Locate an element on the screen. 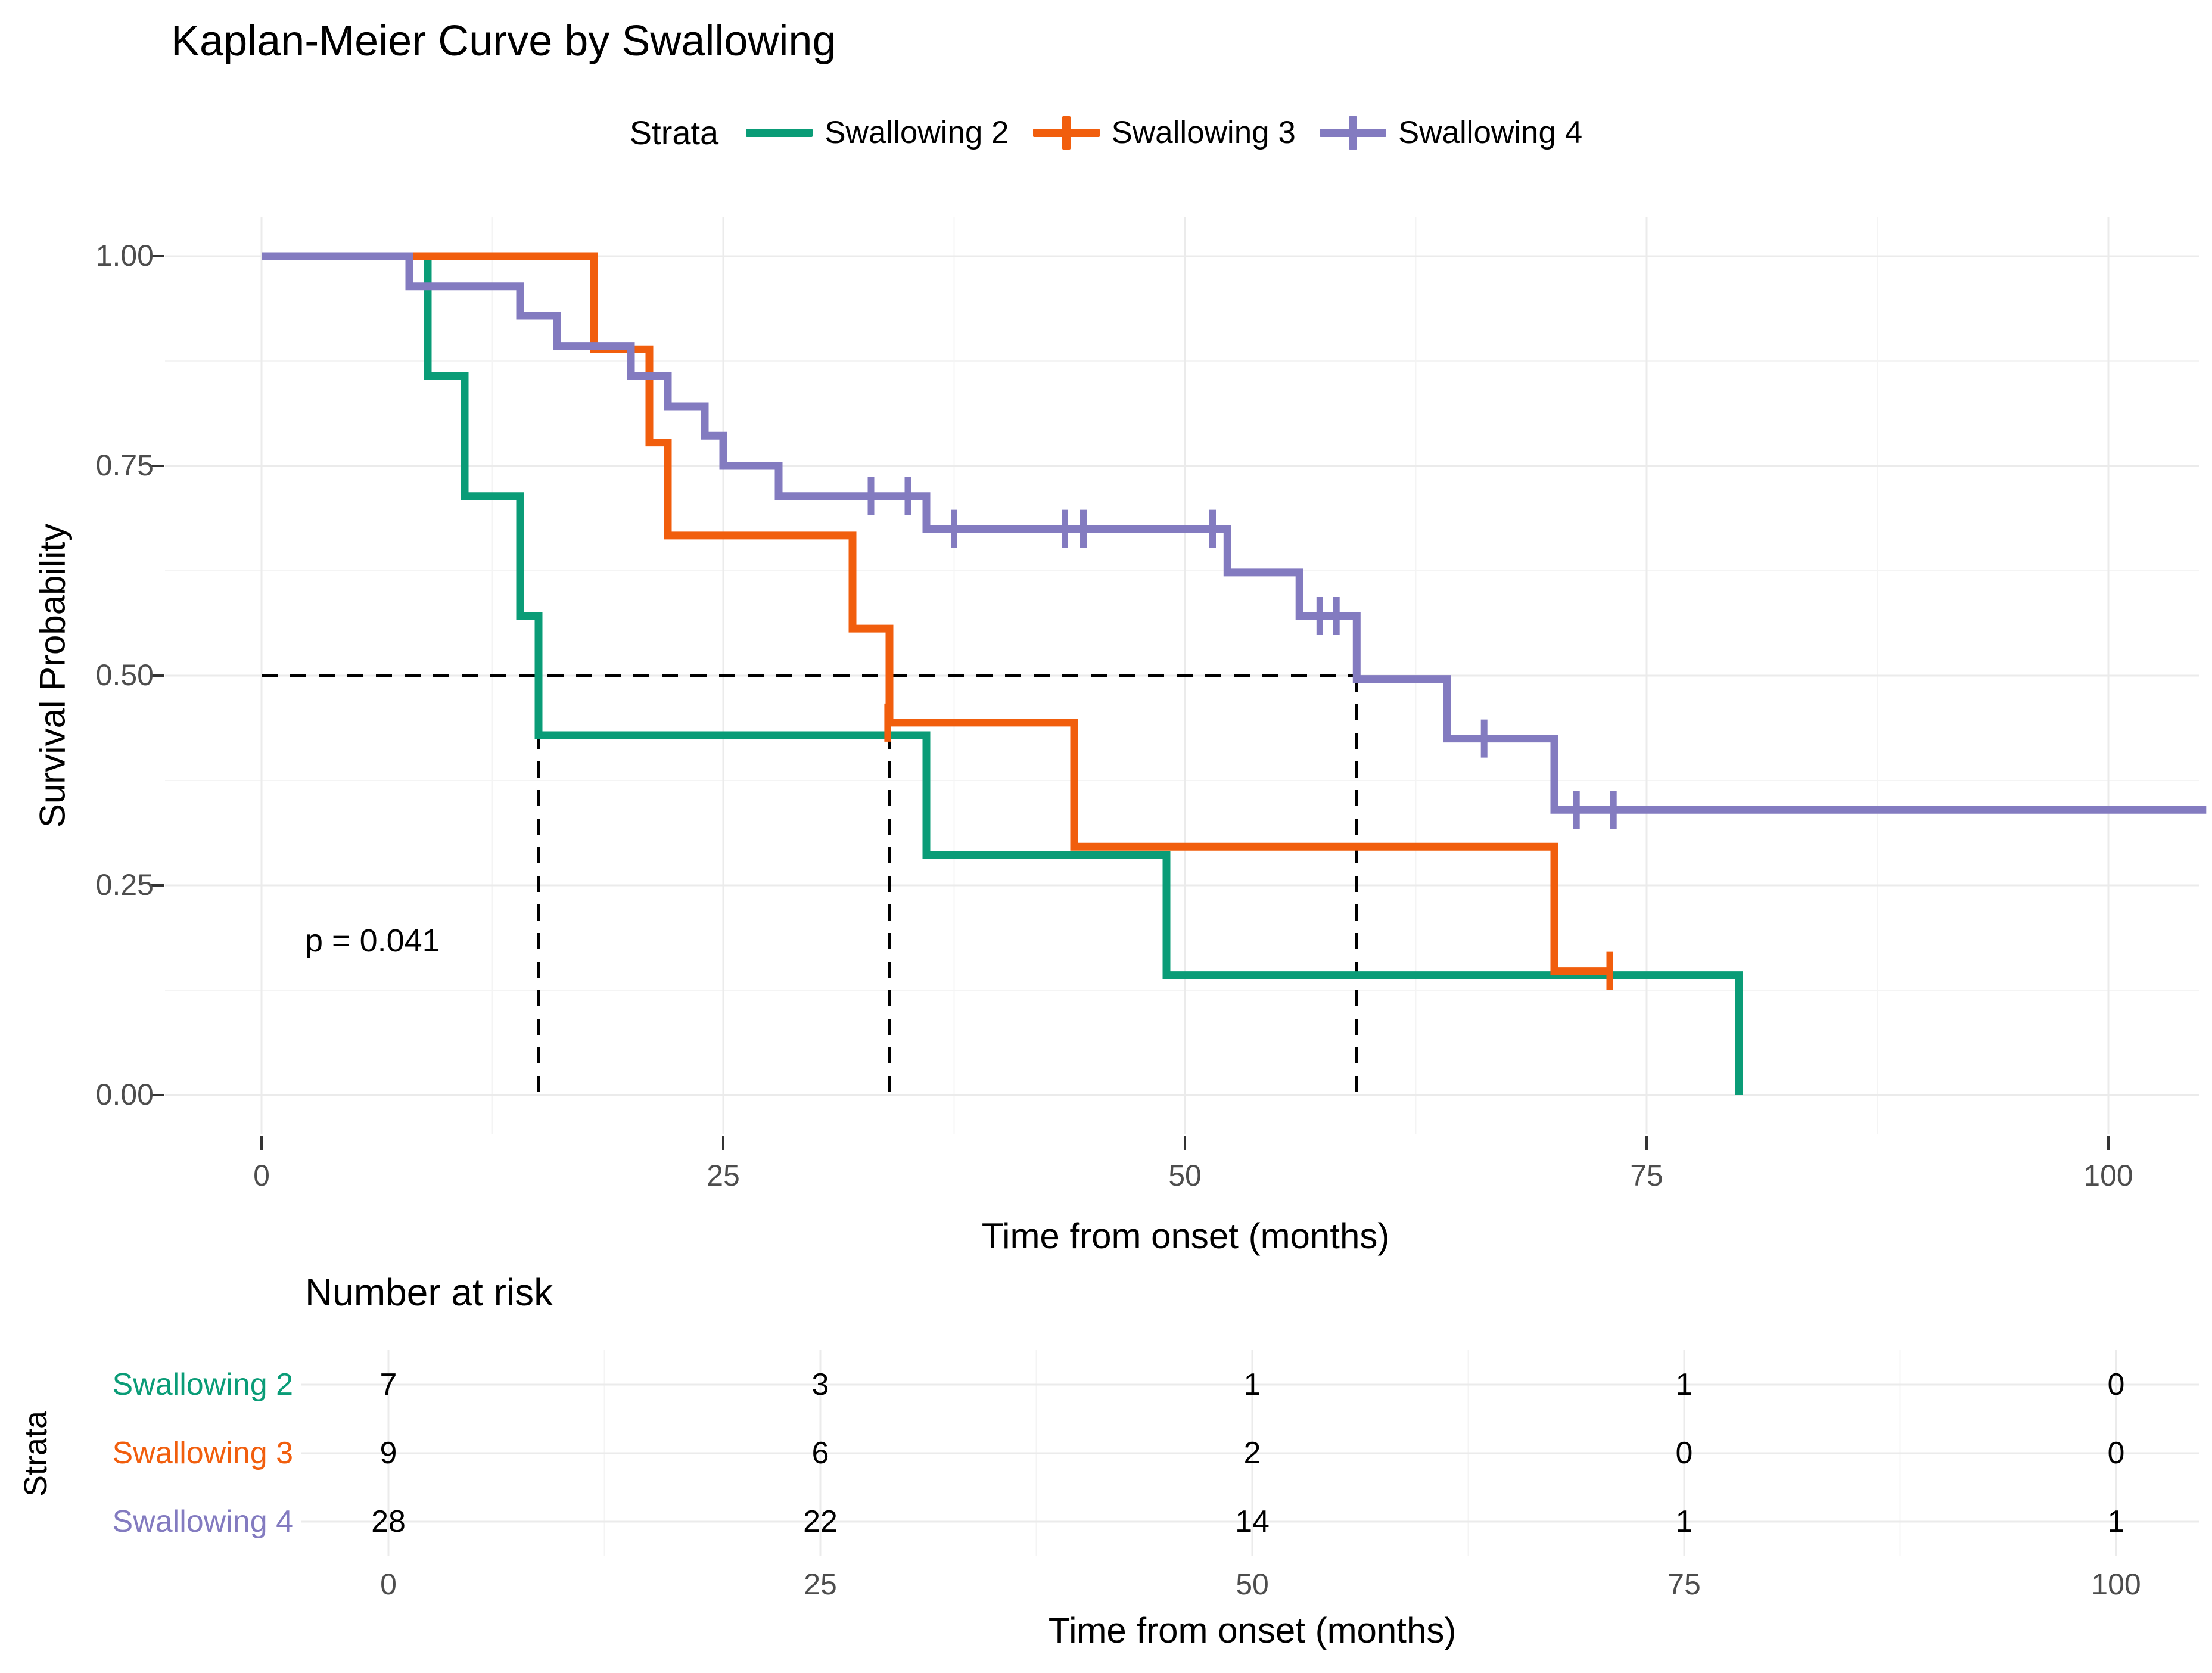  legend-item-label: Swallowing 4 is located at coordinates (1490, 132).